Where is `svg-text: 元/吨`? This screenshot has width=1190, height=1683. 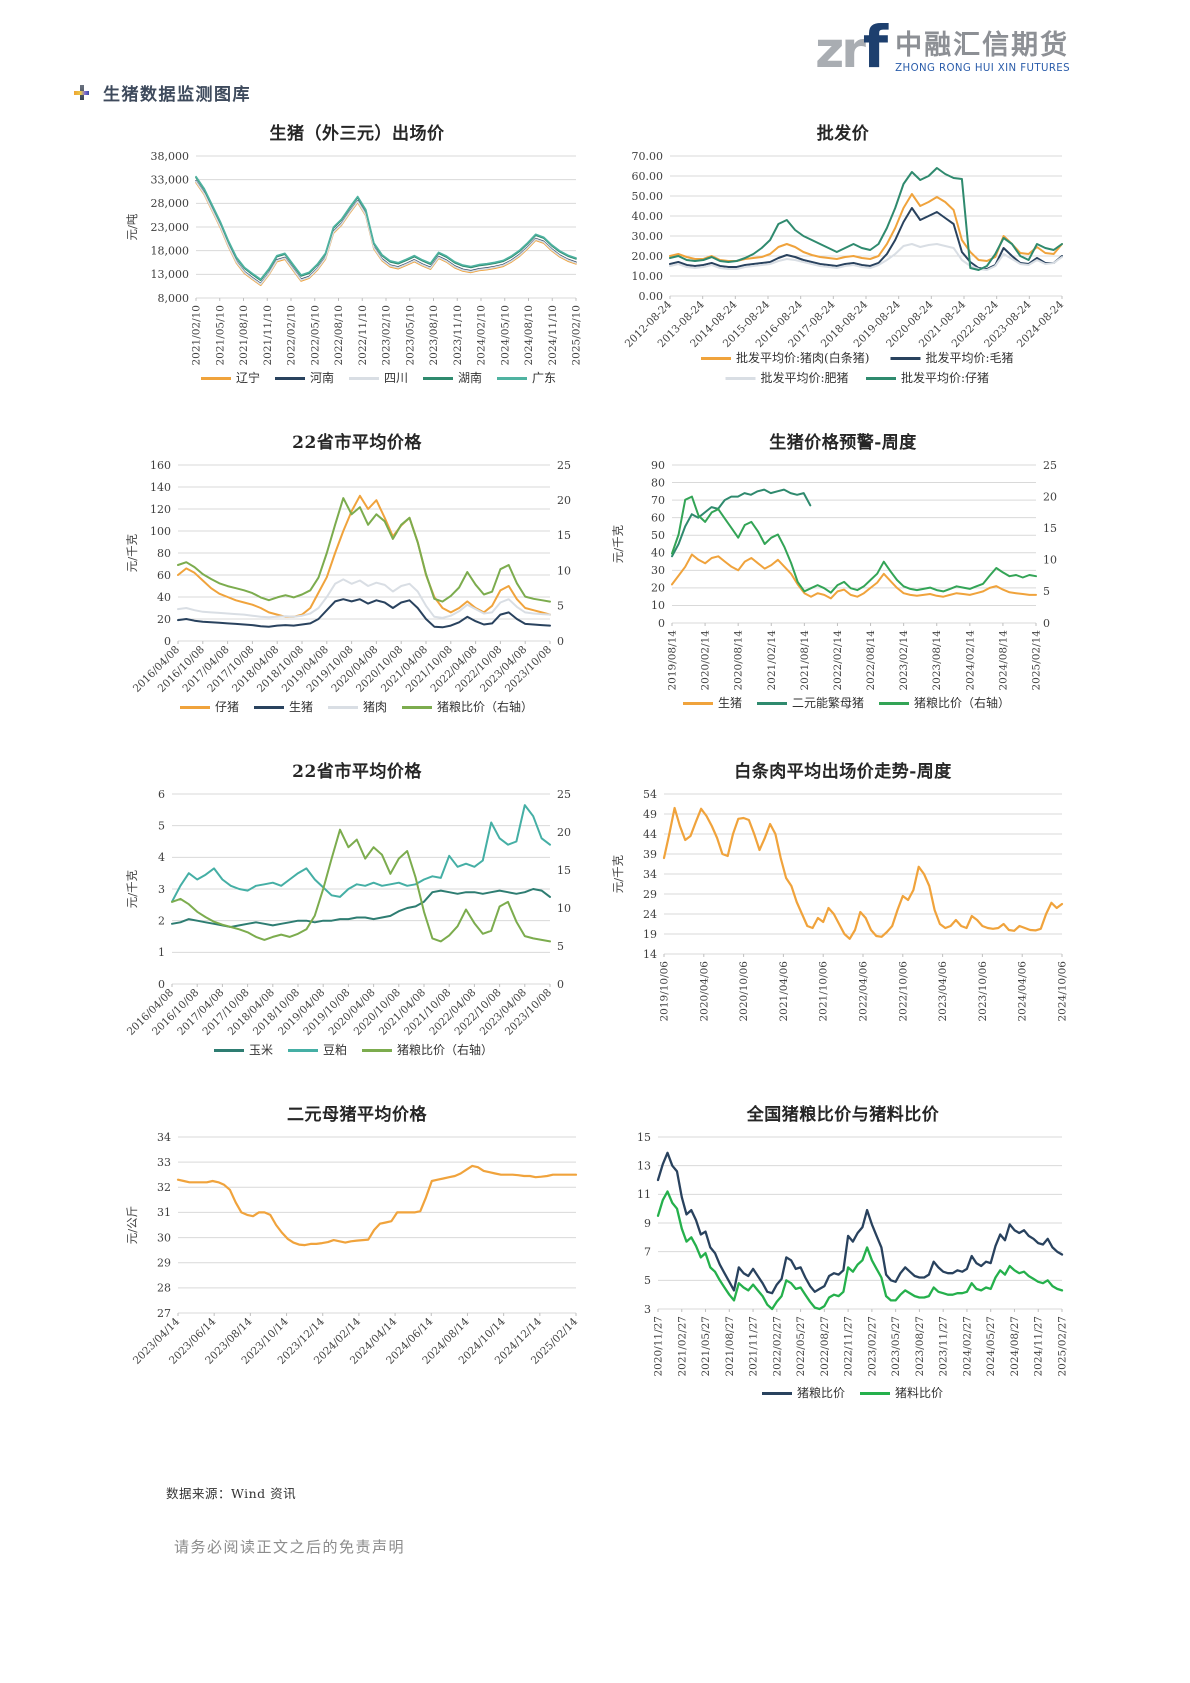 svg-text: 元/吨 is located at coordinates (132, 226).